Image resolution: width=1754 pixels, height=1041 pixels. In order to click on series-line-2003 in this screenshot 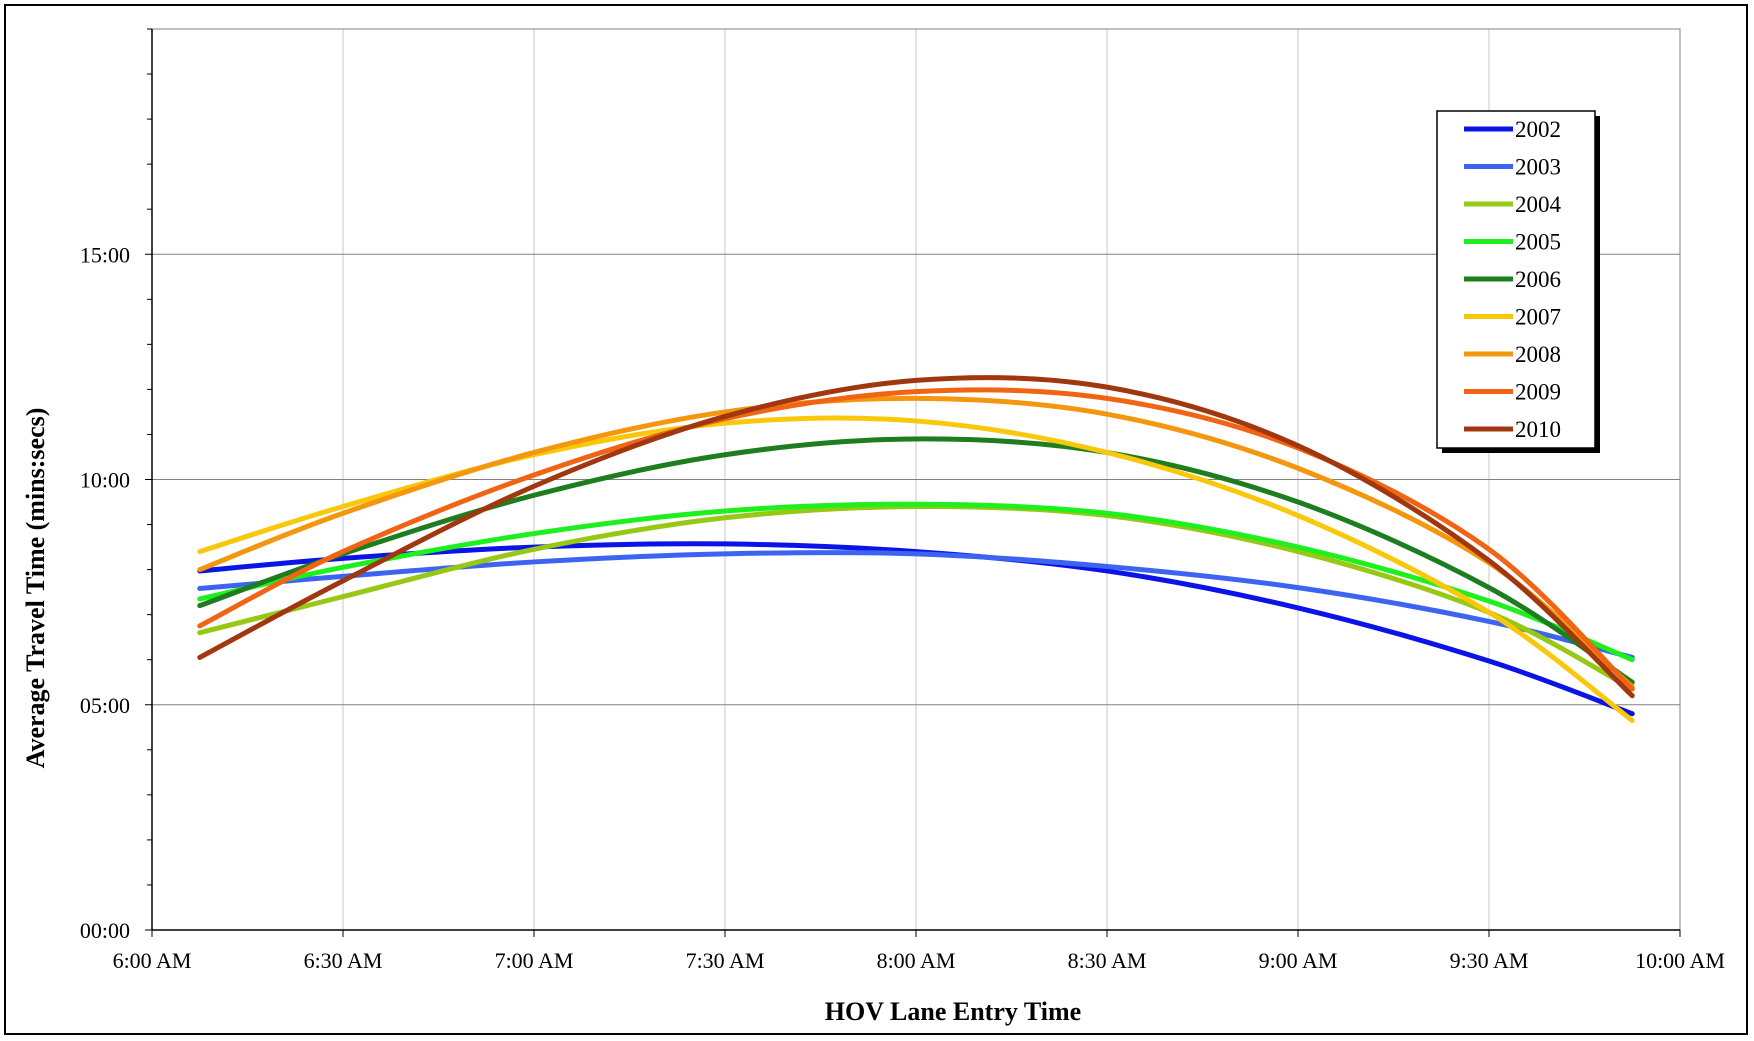, I will do `click(916, 605)`.